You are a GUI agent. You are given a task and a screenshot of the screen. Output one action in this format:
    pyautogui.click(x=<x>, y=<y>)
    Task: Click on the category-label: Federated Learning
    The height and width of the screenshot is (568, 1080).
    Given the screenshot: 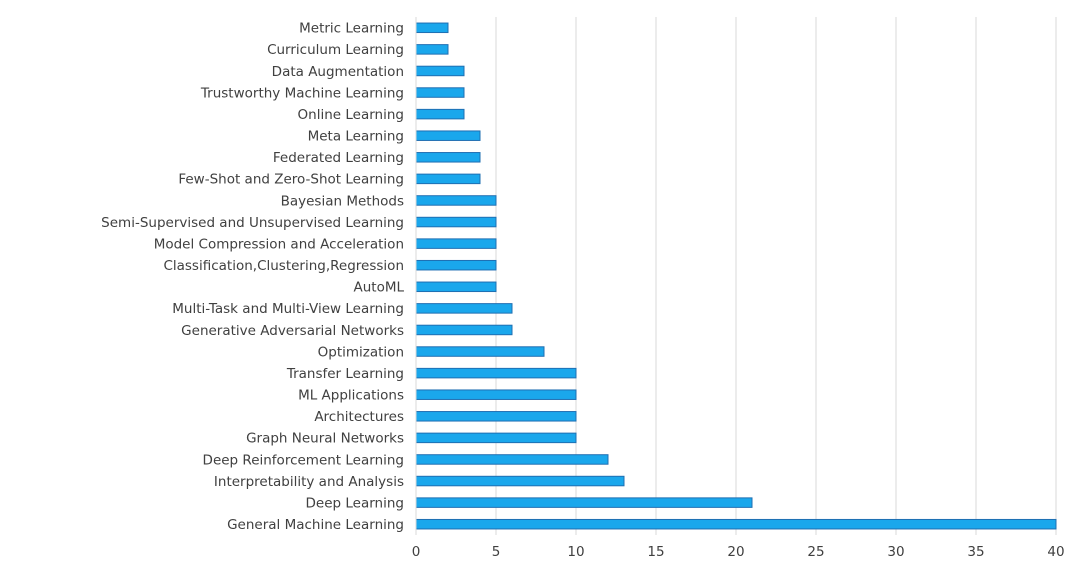 What is the action you would take?
    pyautogui.click(x=338, y=158)
    